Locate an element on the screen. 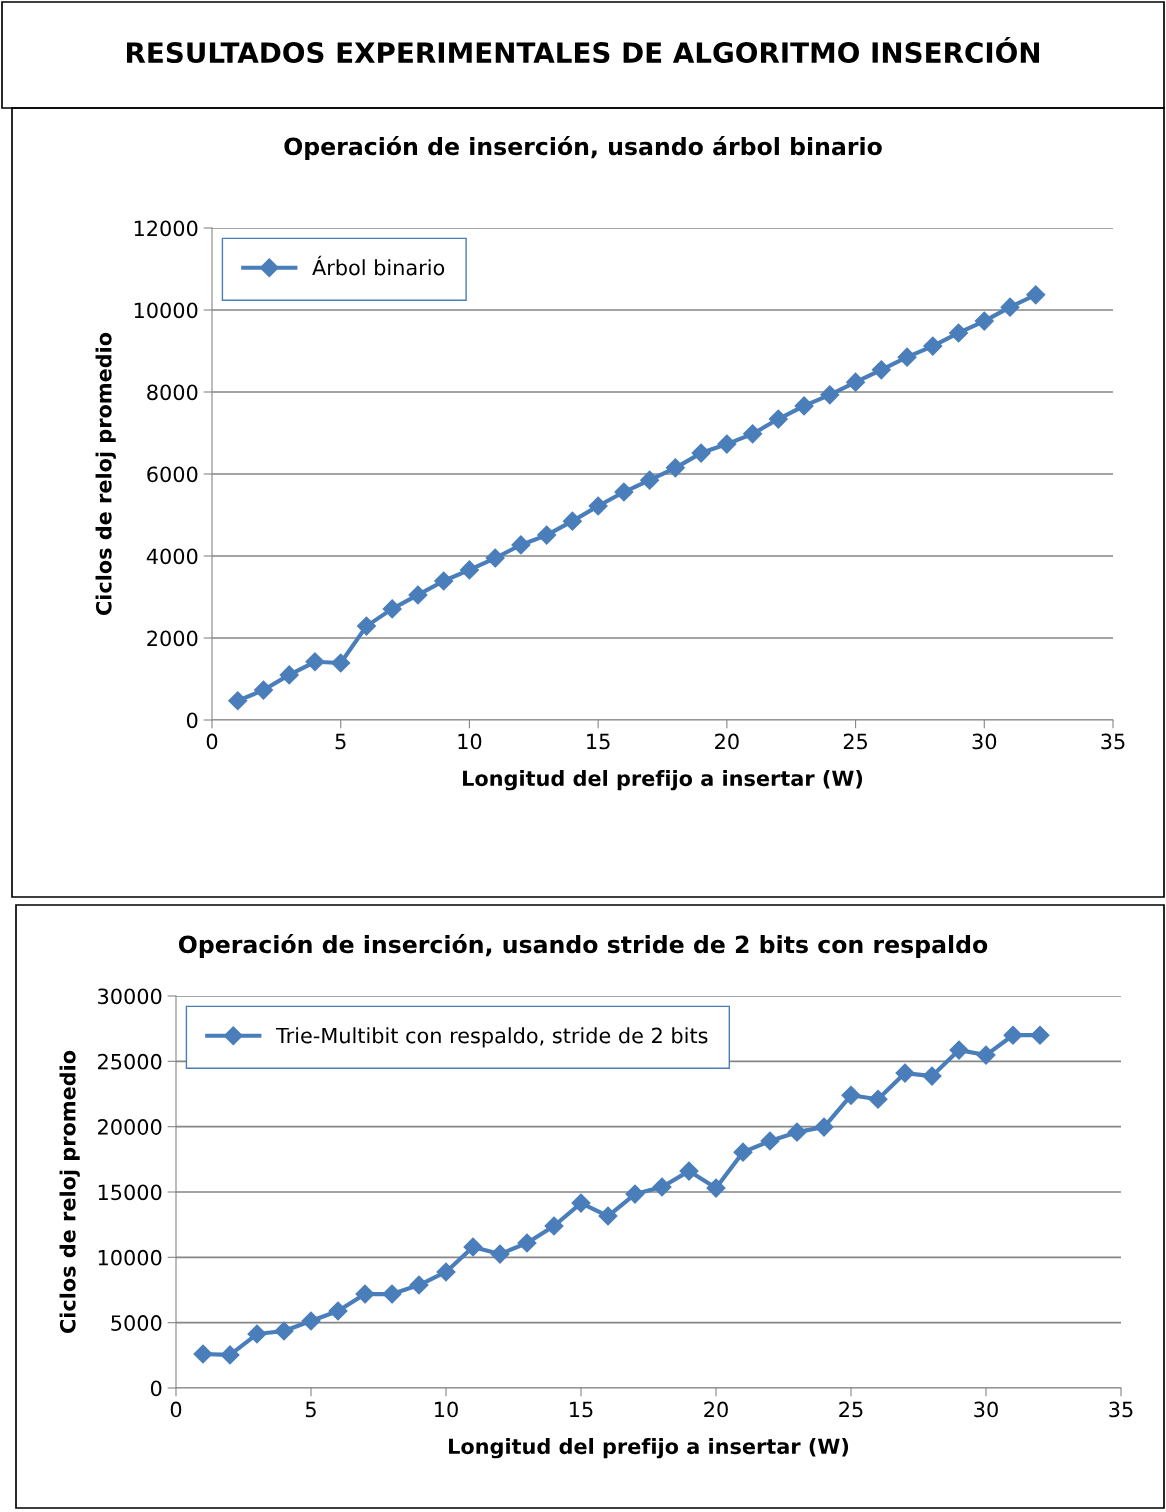 The height and width of the screenshot is (1512, 1166). y-tick-label: 5000 is located at coordinates (136, 1323).